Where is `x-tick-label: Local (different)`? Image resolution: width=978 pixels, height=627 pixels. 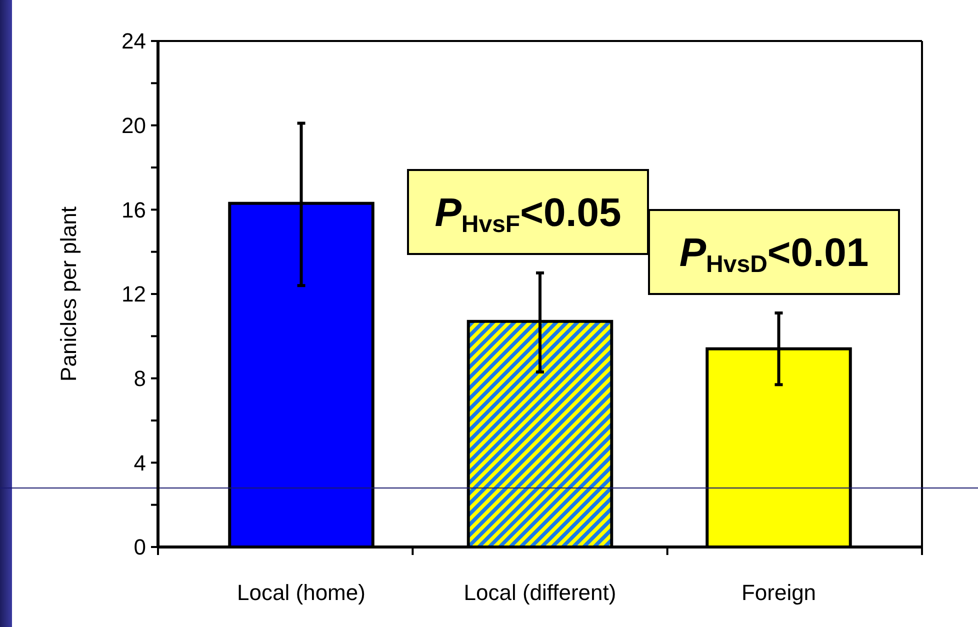
x-tick-label: Local (different) is located at coordinates (540, 592).